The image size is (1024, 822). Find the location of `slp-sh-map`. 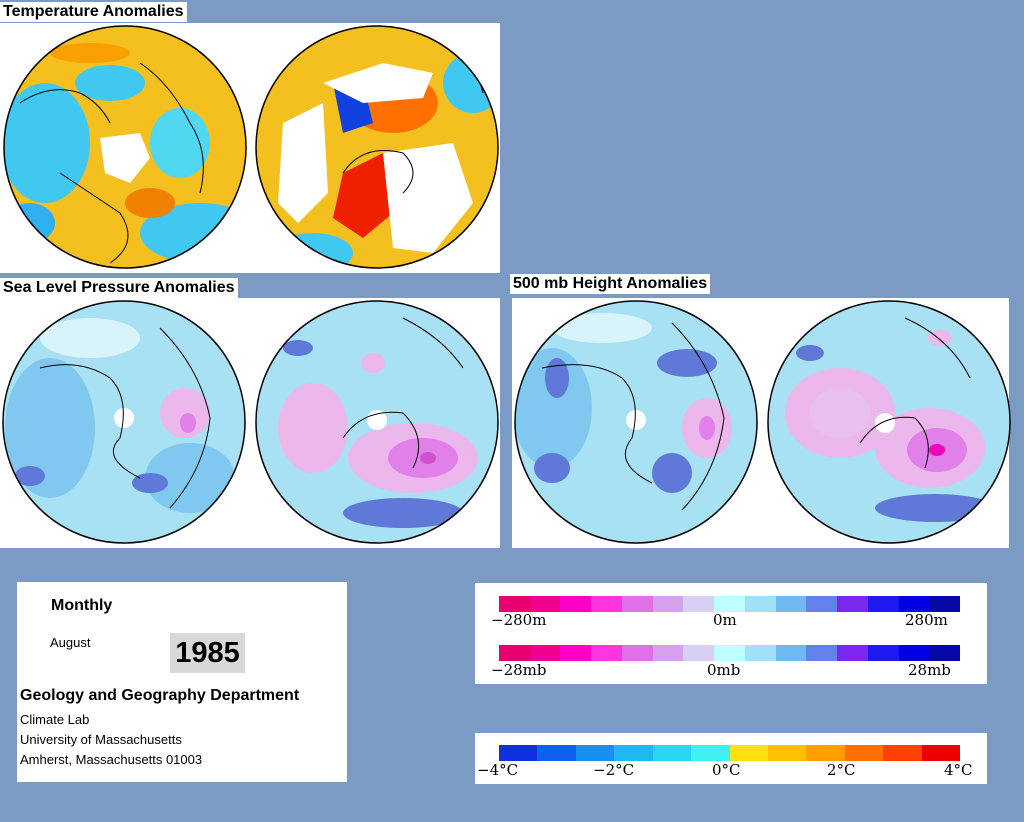

slp-sh-map is located at coordinates (377, 422).